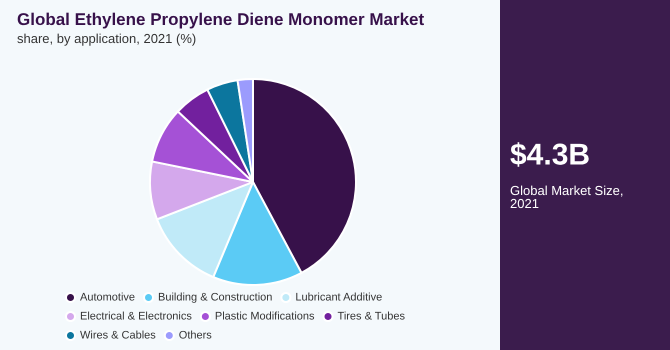 This screenshot has height=350, width=670. Describe the element at coordinates (550, 155) in the screenshot. I see `text: $4.3B` at that location.